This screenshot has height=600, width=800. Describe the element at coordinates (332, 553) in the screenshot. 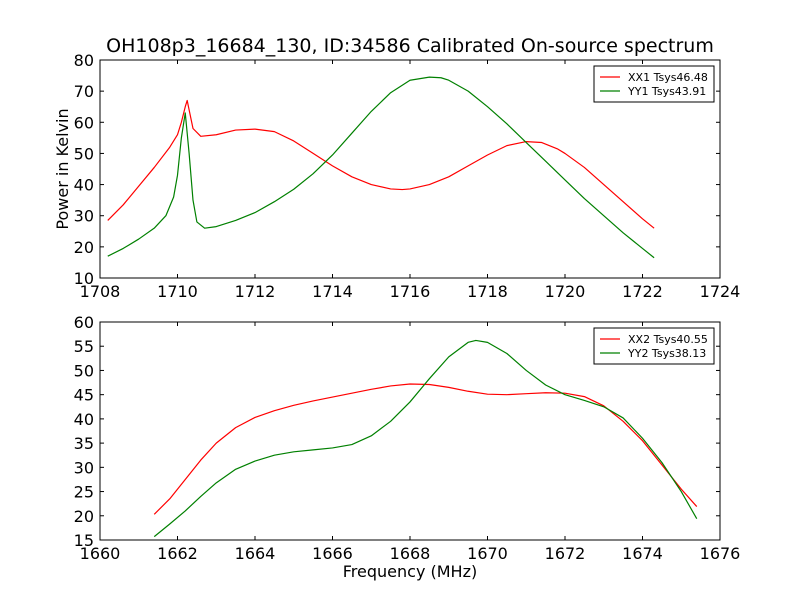

I see `x-tick-label: 1666` at that location.